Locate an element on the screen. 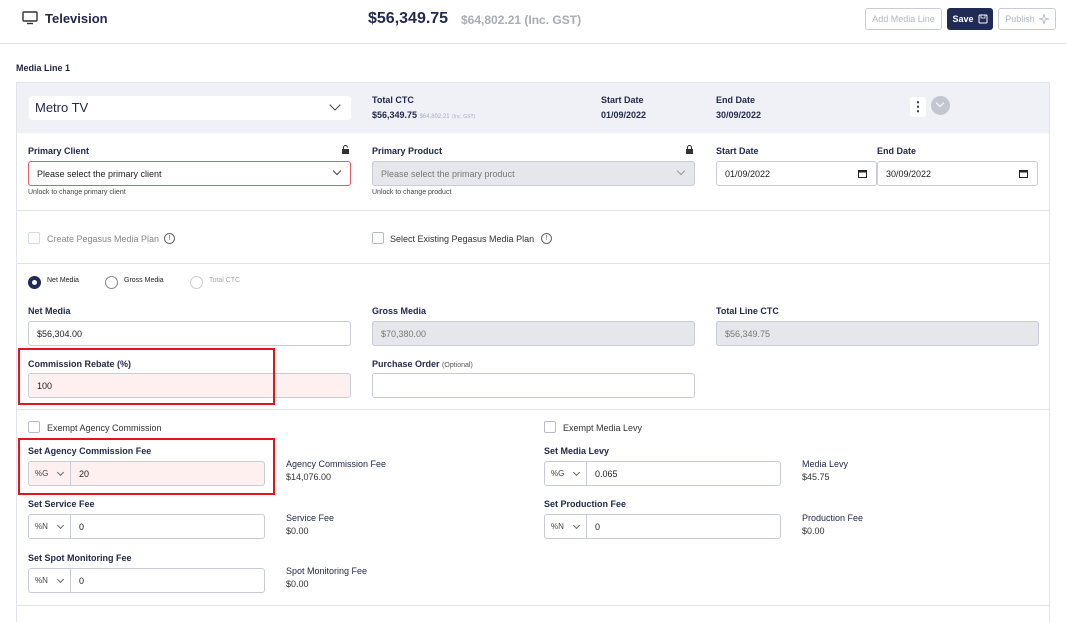 This screenshot has width=1066, height=622. media-levy-amount: $45.75 is located at coordinates (816, 477).